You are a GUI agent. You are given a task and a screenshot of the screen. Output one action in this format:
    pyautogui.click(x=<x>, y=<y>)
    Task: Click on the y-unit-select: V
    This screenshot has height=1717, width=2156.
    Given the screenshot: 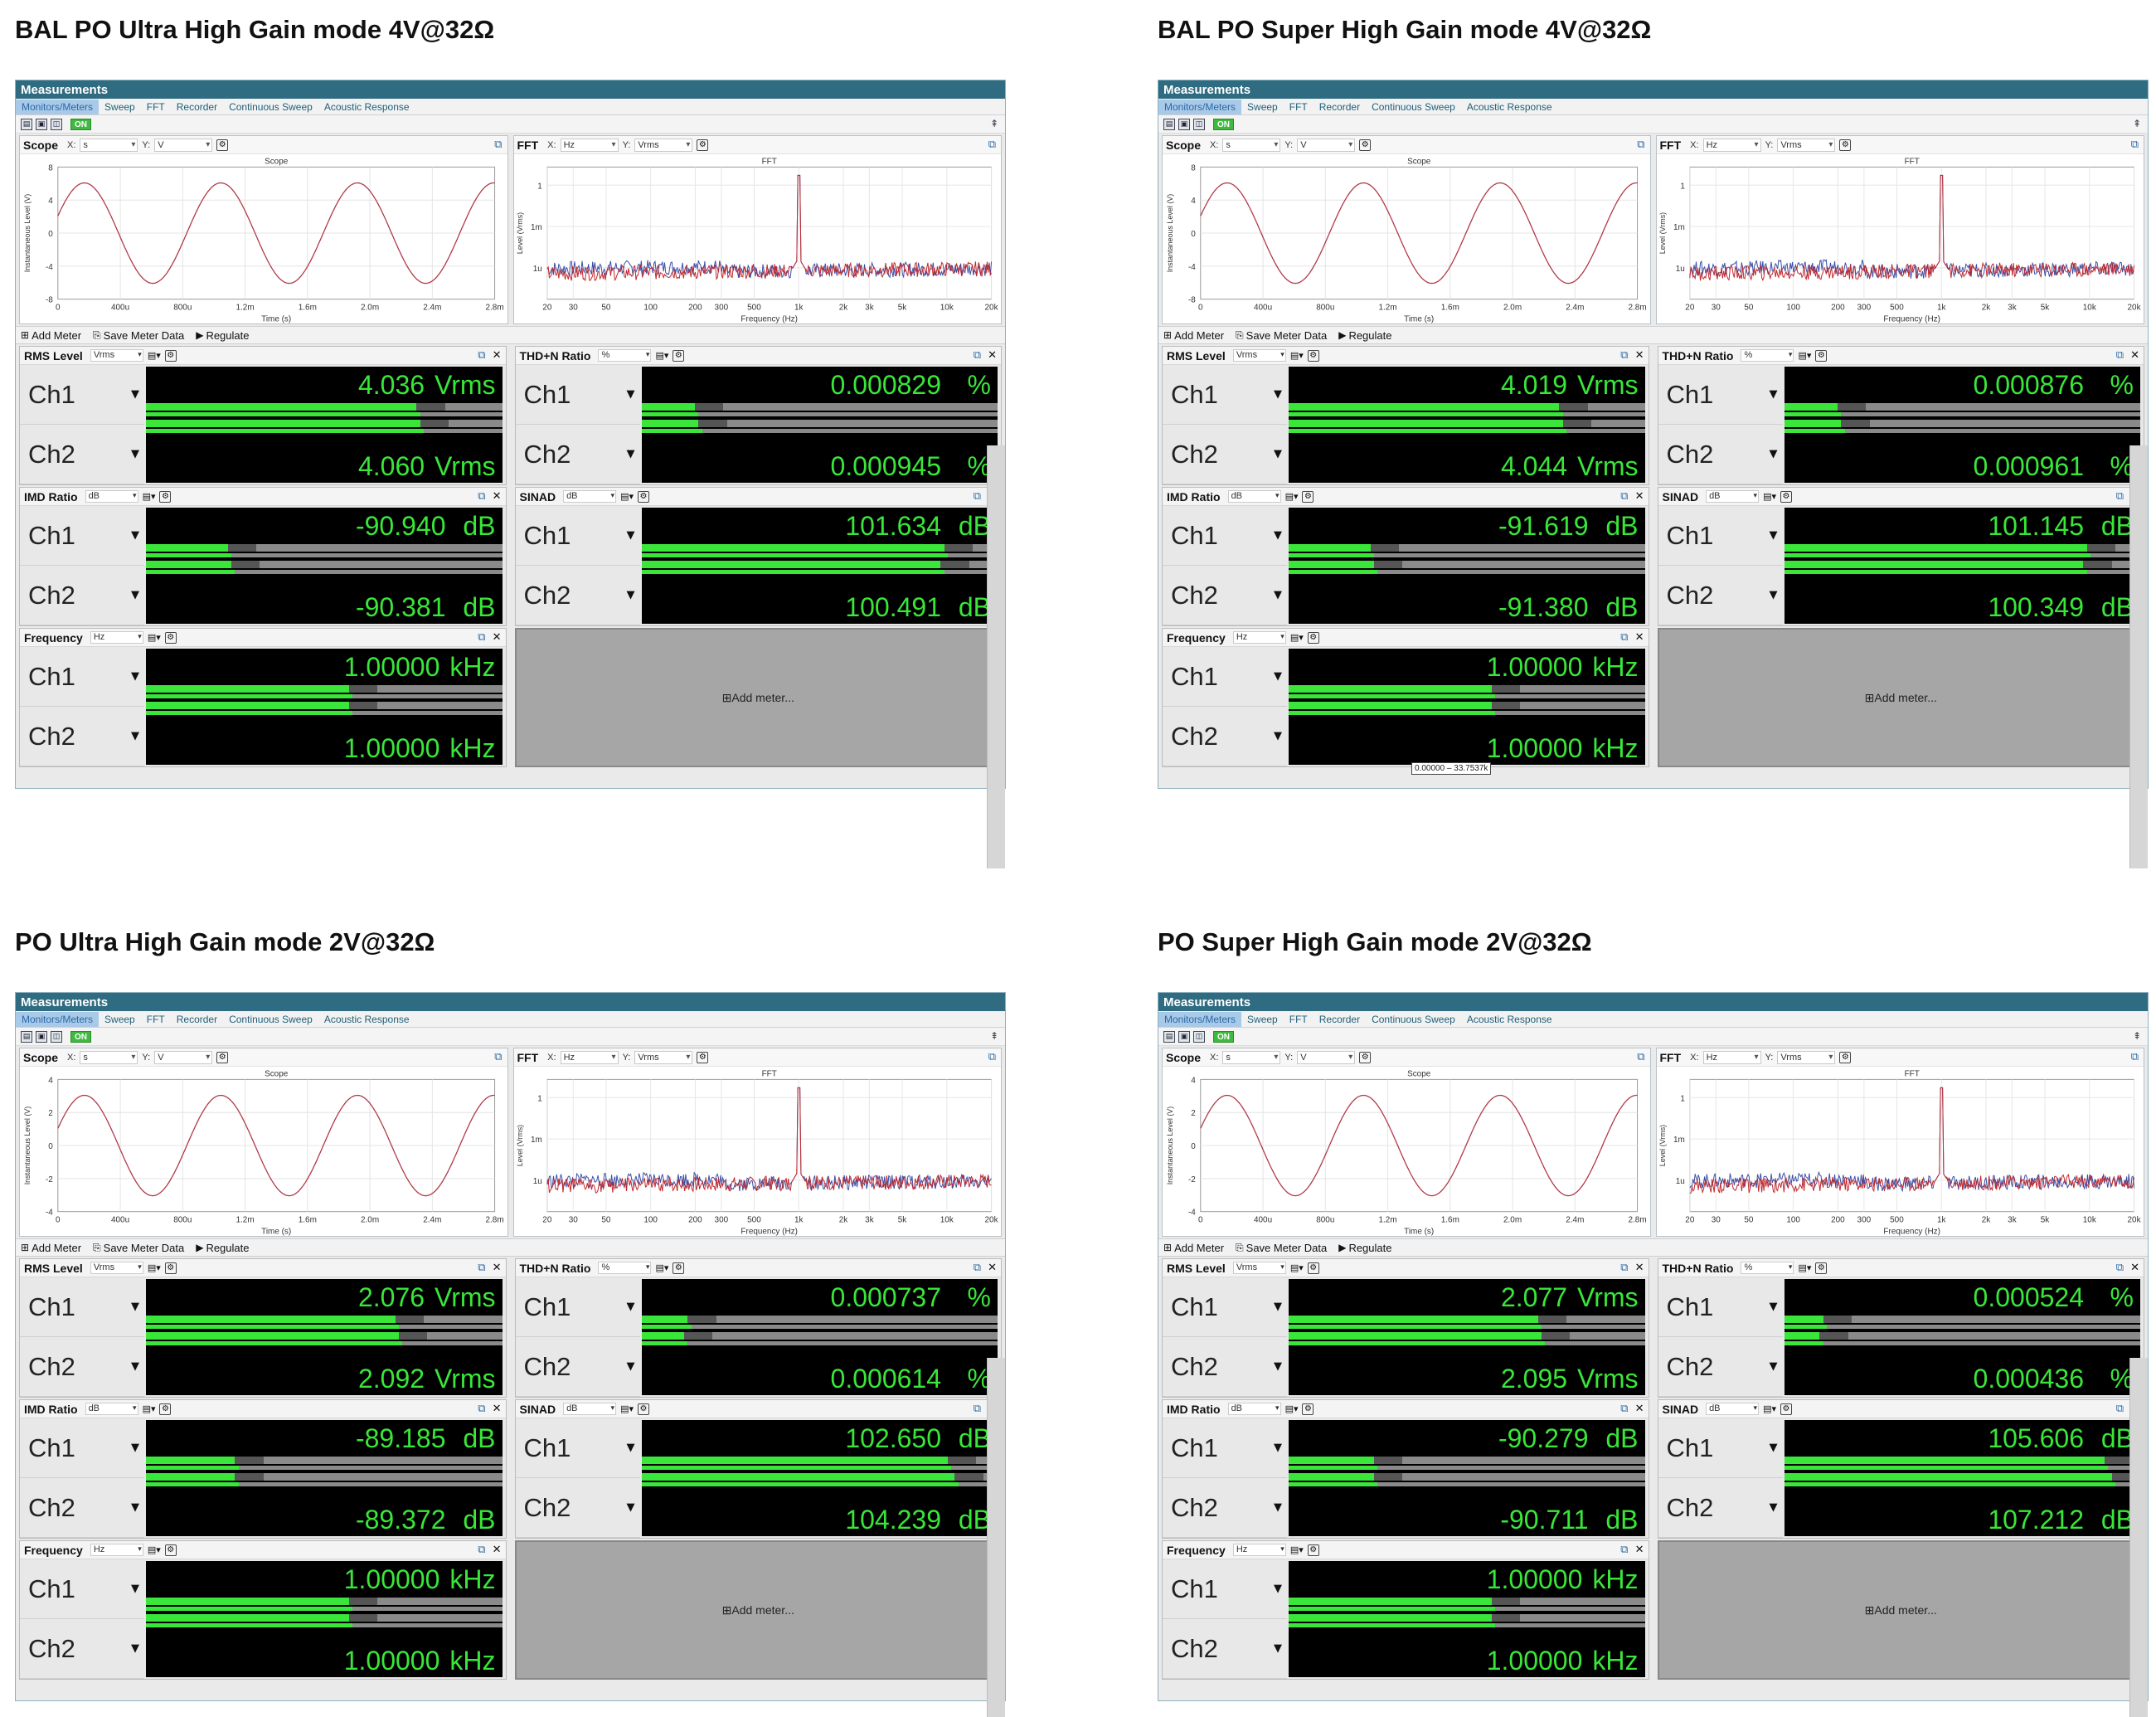 What is the action you would take?
    pyautogui.click(x=1326, y=145)
    